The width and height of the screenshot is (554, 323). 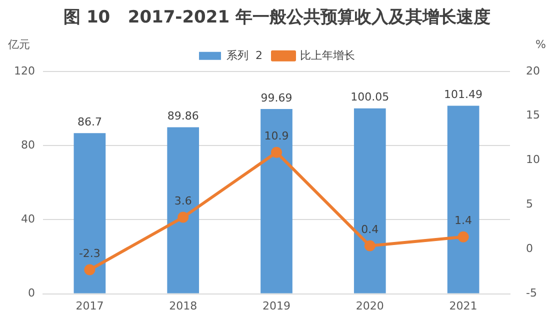 I want to click on y2-axis-title: %, so click(x=541, y=44).